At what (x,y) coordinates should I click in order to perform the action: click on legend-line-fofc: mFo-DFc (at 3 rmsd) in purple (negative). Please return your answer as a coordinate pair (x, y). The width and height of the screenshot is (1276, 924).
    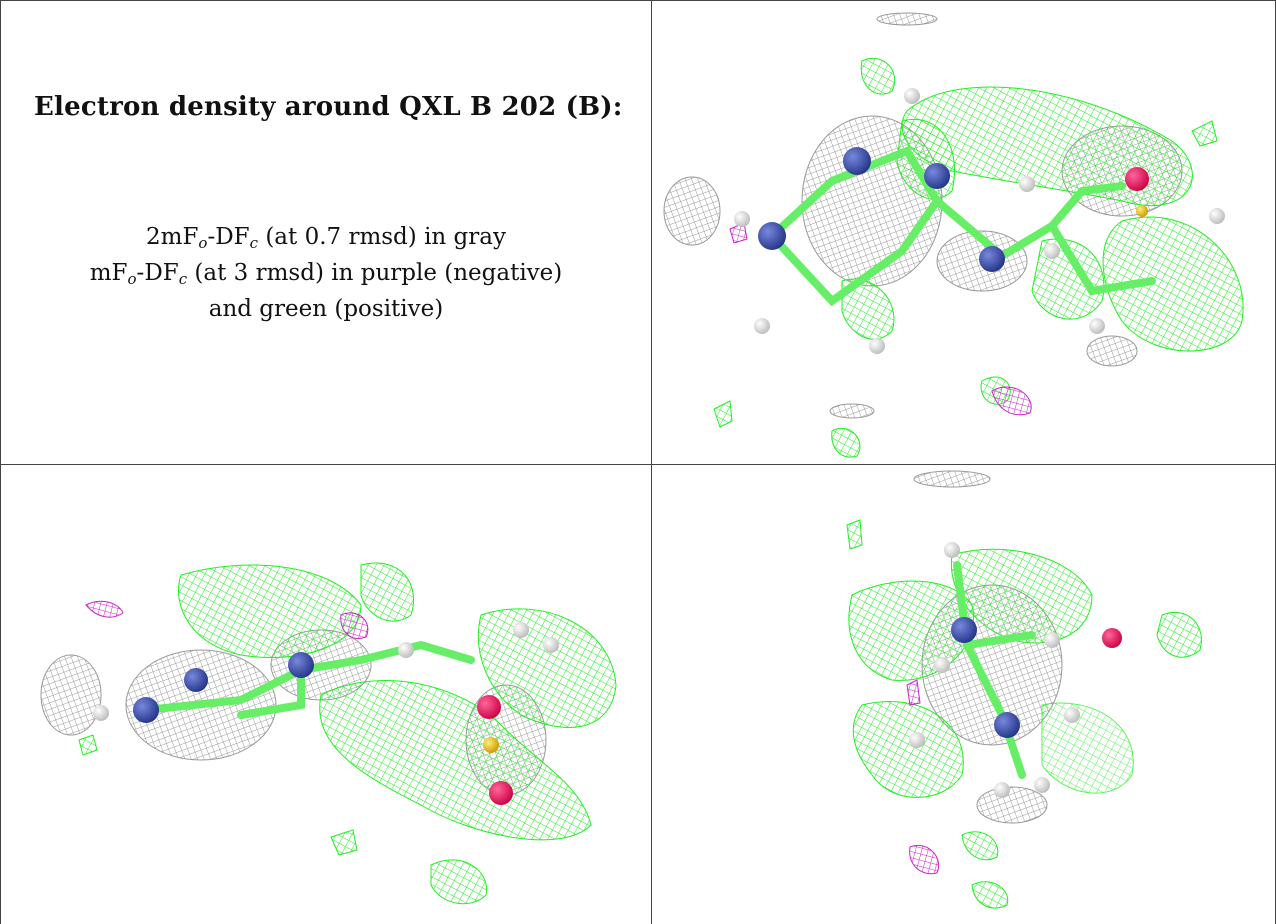
    Looking at the image, I should click on (326, 274).